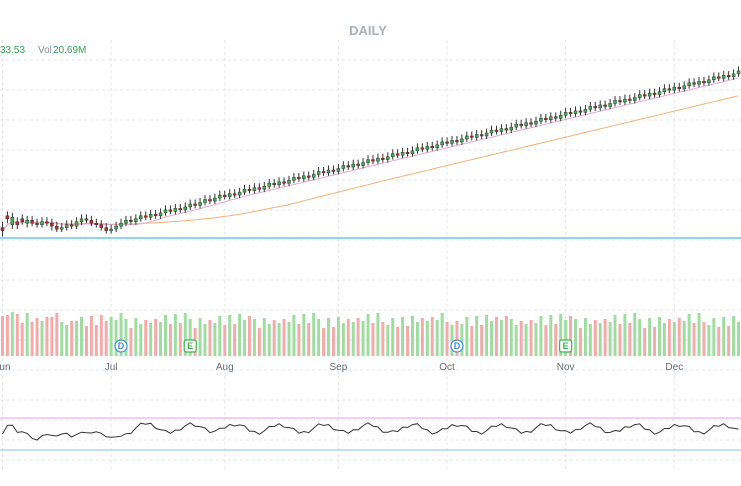 The image size is (741, 486). I want to click on month-label: Oct, so click(447, 367).